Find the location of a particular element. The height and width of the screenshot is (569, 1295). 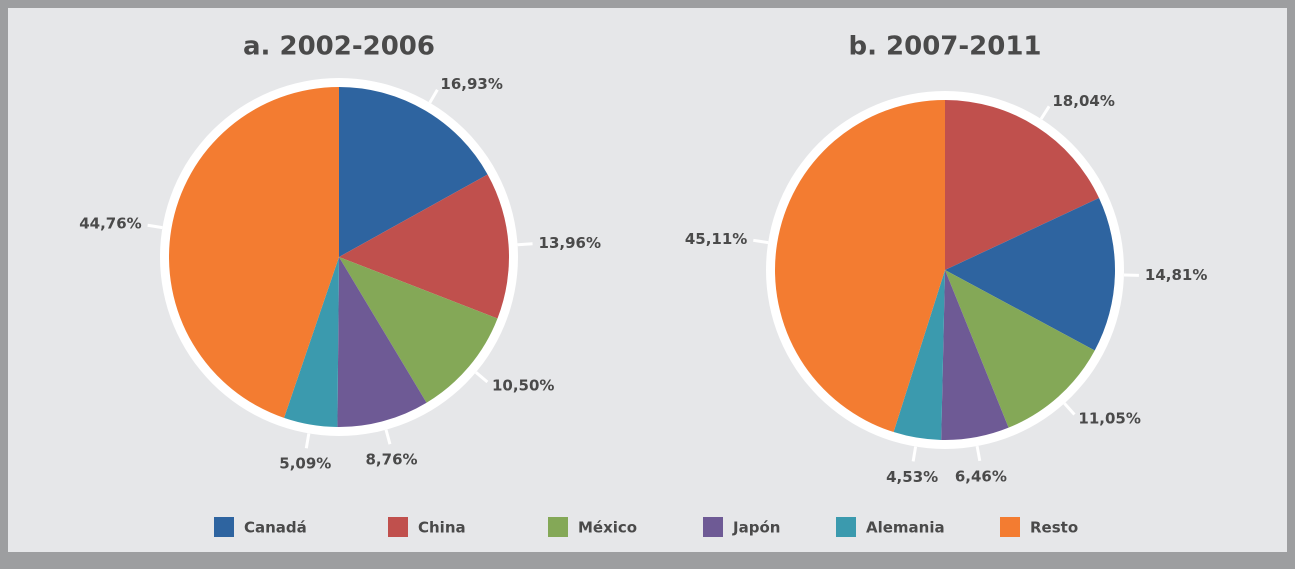

legend-label: México is located at coordinates (607, 528).